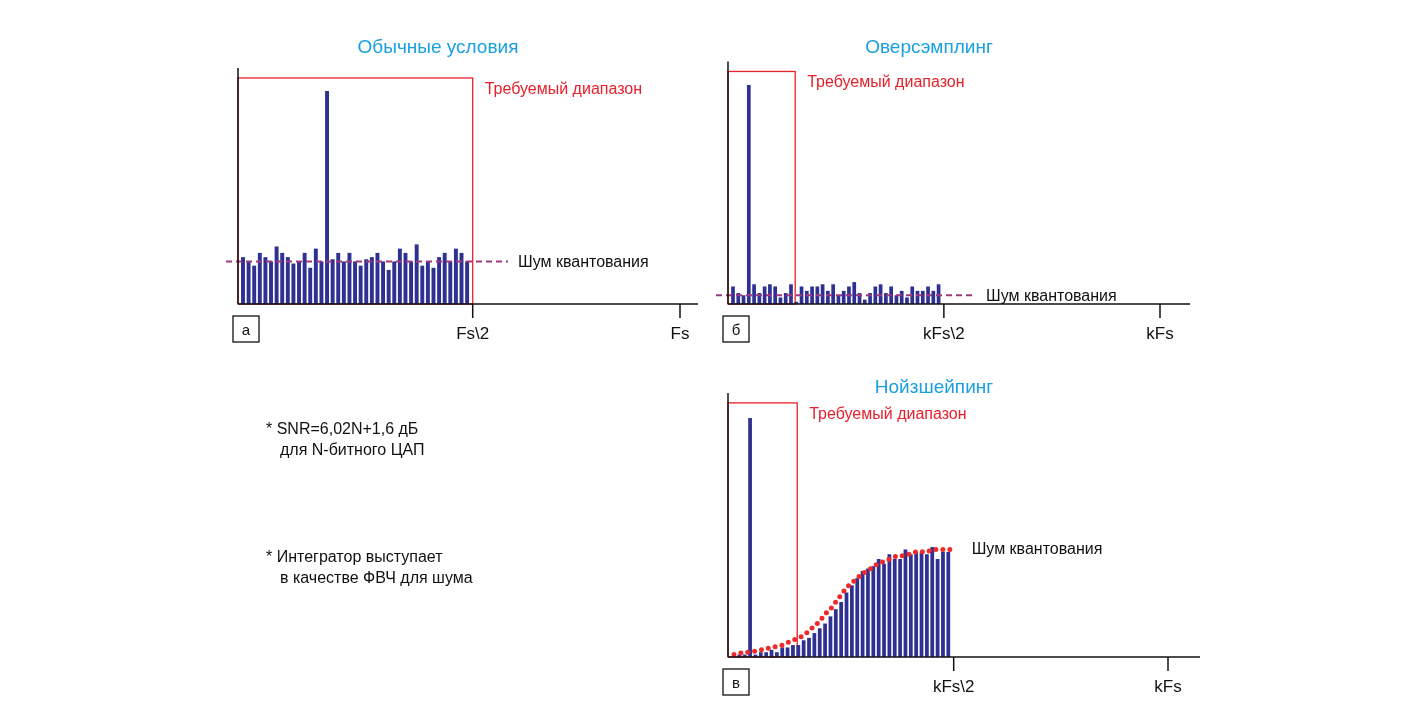 The width and height of the screenshot is (1407, 706). Describe the element at coordinates (736, 329) in the screenshot. I see `text: б` at that location.